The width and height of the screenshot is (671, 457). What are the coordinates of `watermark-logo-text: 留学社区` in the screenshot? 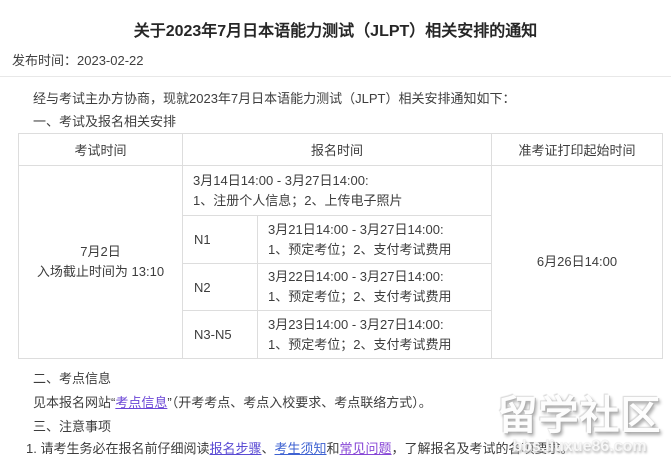 It's located at (579, 416).